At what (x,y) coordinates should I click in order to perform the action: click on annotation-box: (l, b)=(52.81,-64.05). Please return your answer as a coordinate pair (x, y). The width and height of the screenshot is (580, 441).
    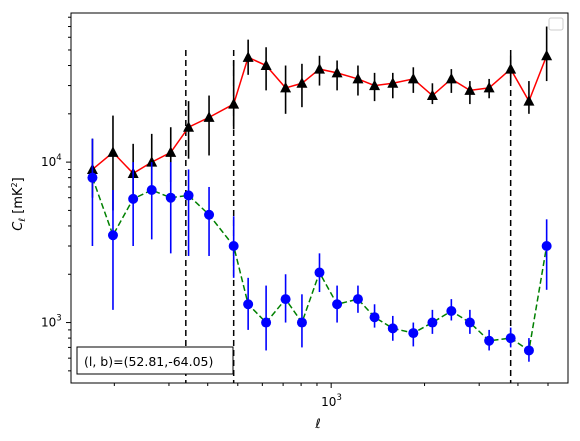
    Looking at the image, I should click on (155, 360).